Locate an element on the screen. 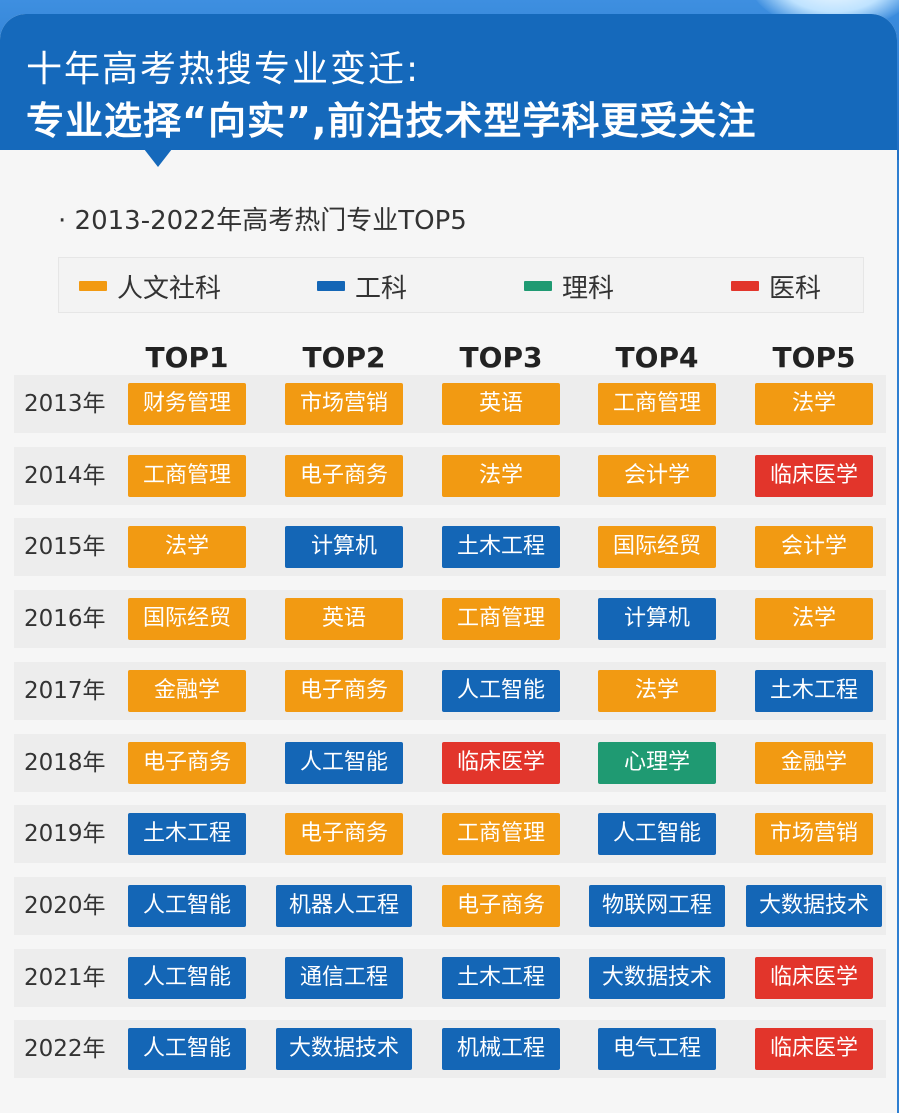 This screenshot has height=1113, width=899. major-tag: 通信工程 is located at coordinates (344, 978).